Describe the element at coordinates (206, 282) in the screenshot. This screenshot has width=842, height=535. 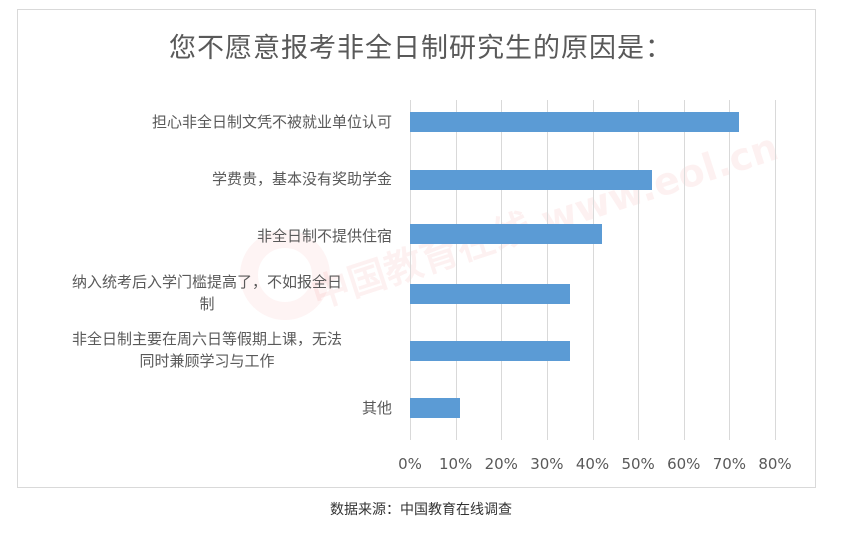
I see `category-label-line: 纳入统考后入学门槛提高了，不如报全日` at that location.